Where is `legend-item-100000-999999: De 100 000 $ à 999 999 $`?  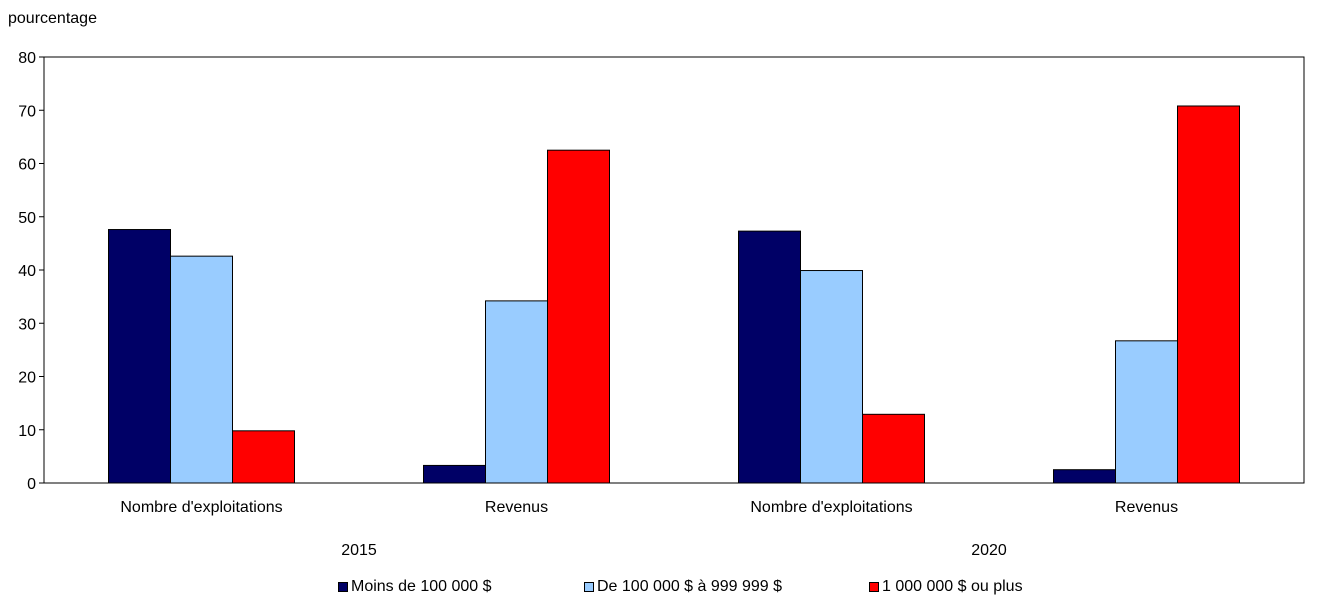
legend-item-100000-999999: De 100 000 $ à 999 999 $ is located at coordinates (683, 587).